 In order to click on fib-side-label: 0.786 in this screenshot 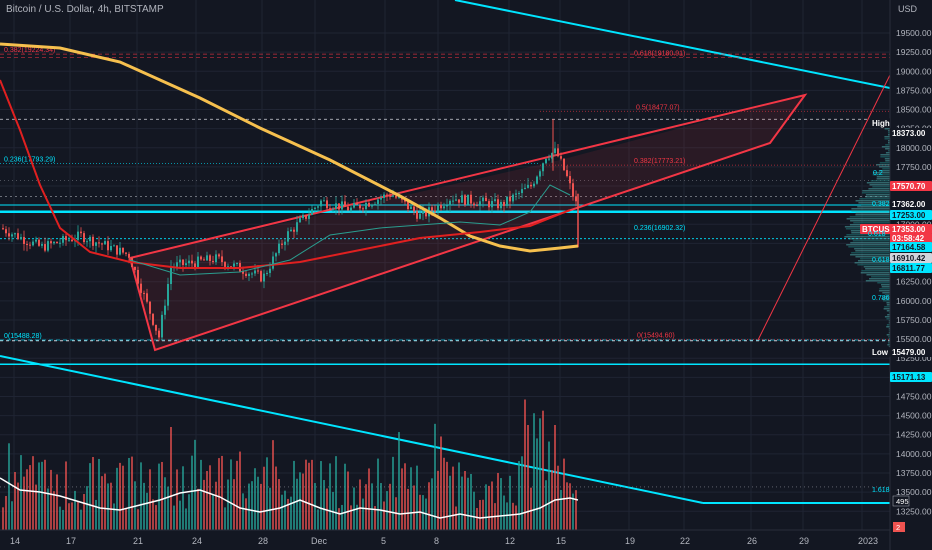, I will do `click(881, 298)`.